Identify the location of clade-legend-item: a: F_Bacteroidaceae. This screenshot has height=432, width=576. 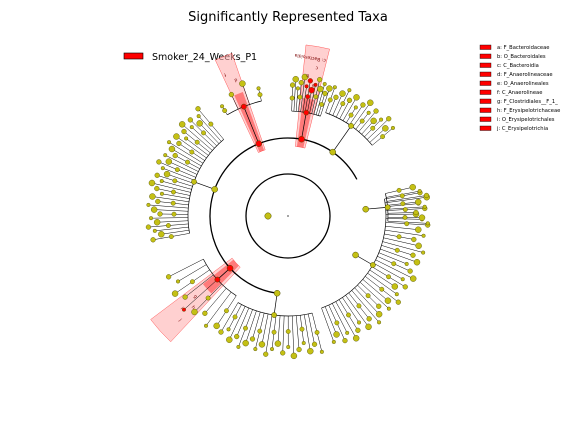
(514, 47).